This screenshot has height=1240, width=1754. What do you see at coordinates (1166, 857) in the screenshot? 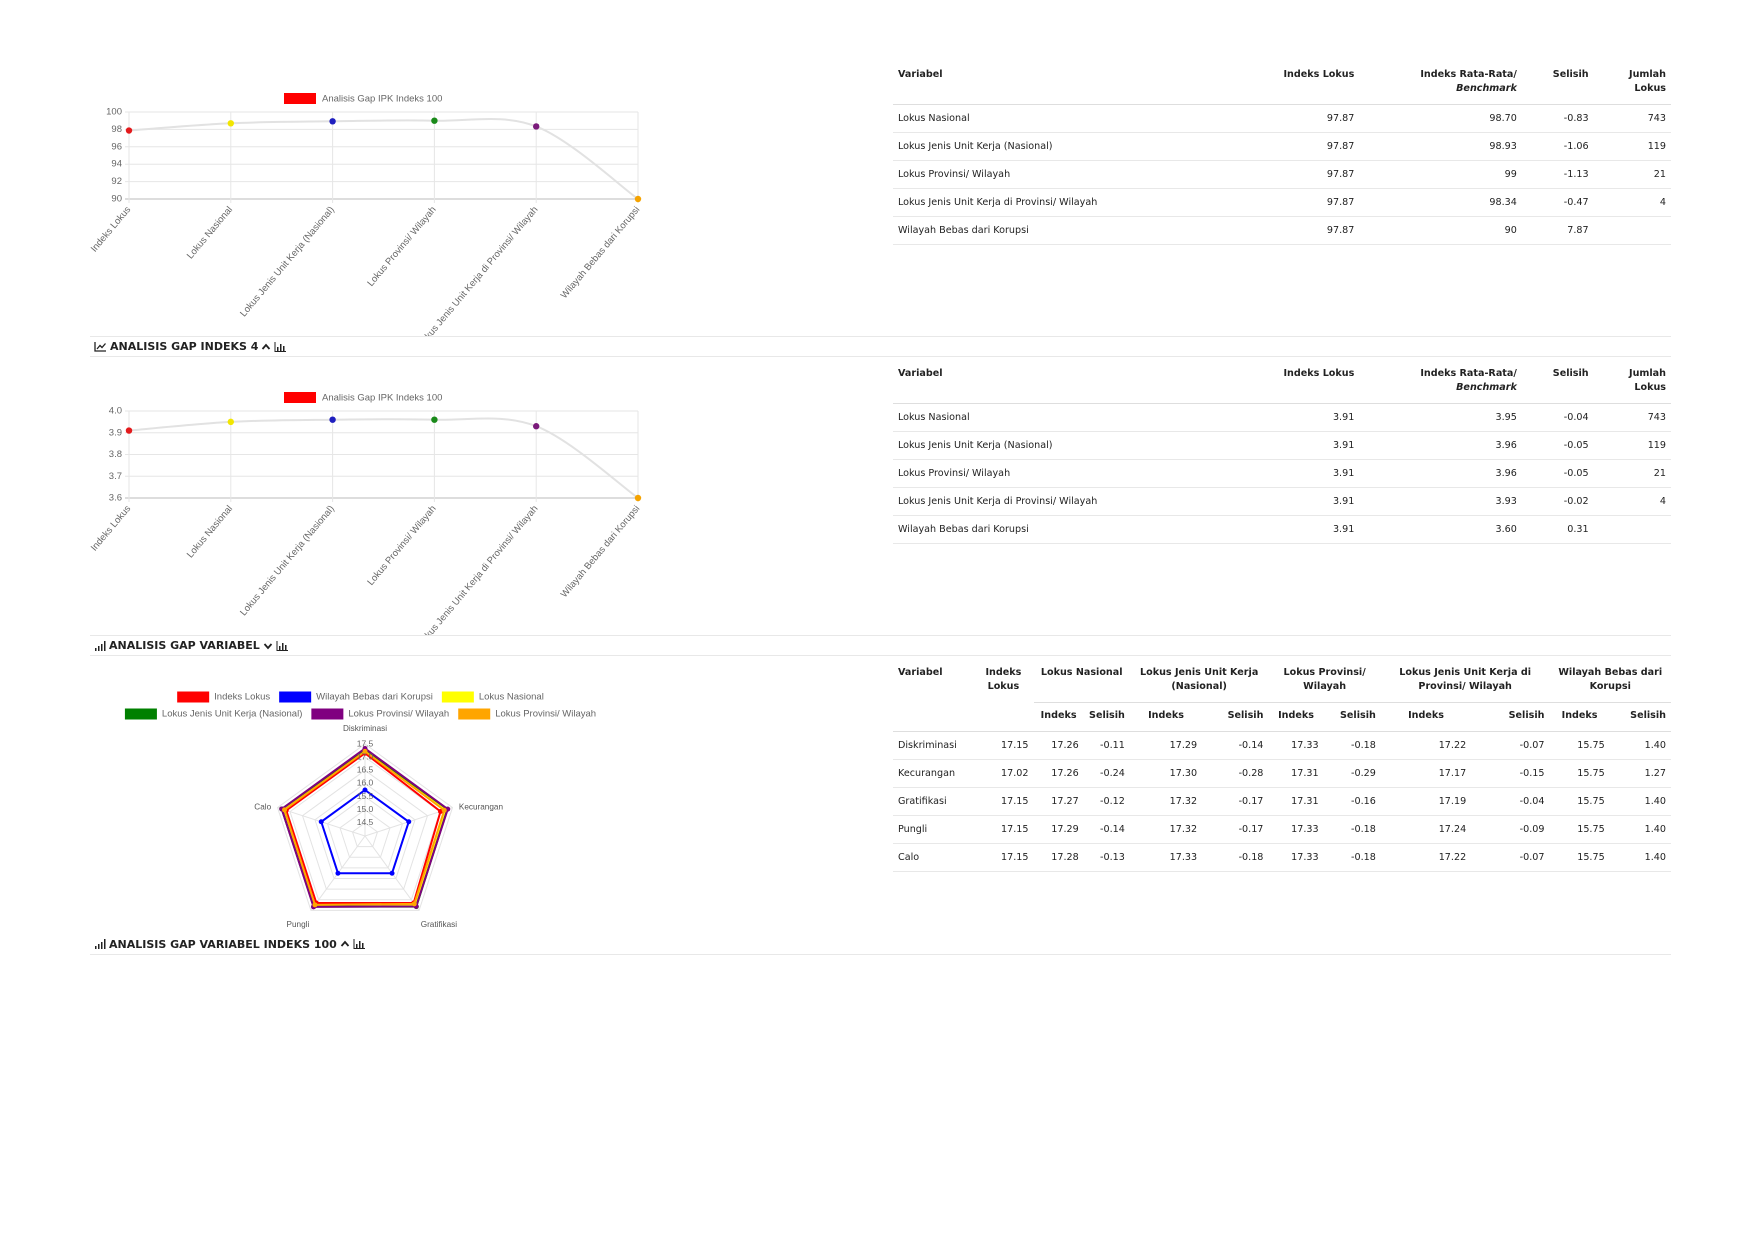
I see `table-cell: 17.33` at bounding box center [1166, 857].